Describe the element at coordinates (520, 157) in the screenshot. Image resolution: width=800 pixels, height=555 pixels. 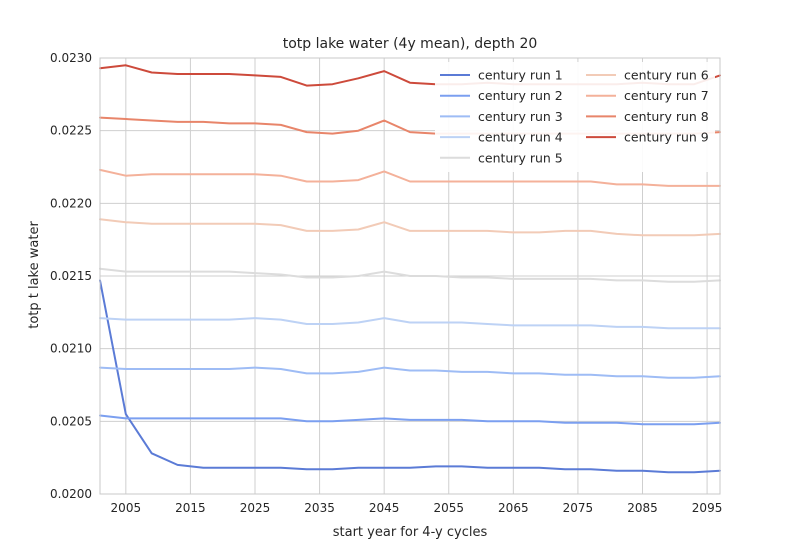
I see `legend-label: century run 5` at that location.